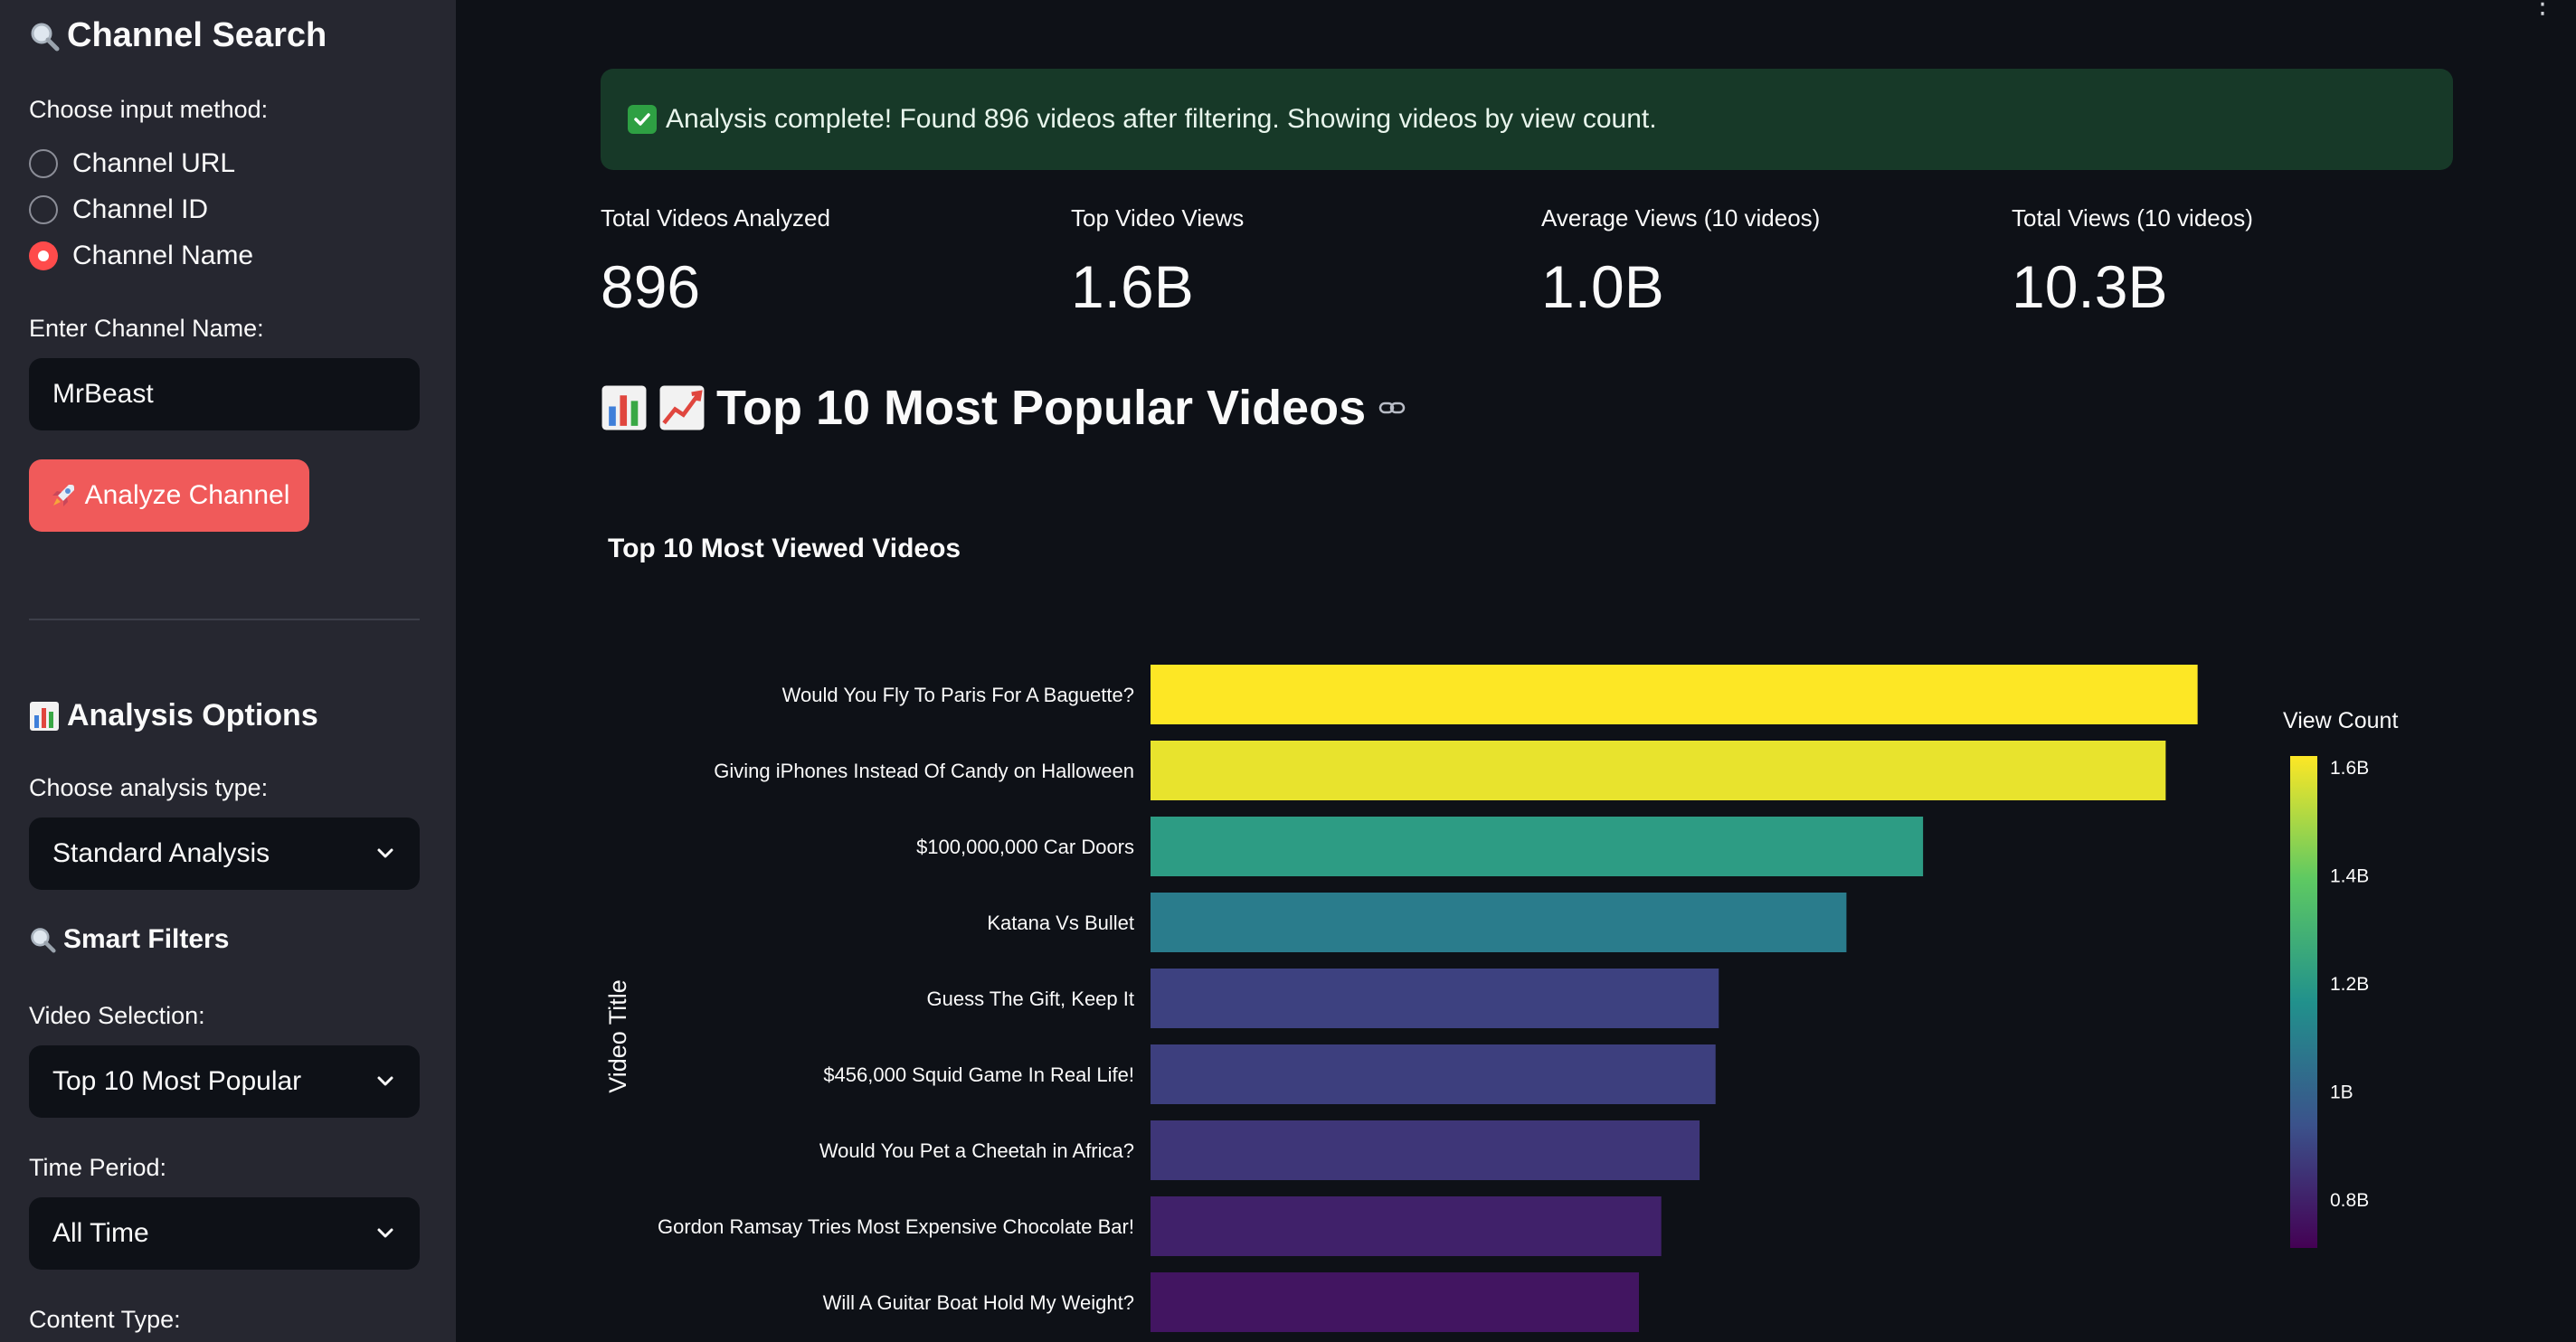 This screenshot has height=1342, width=2576. Describe the element at coordinates (2349, 769) in the screenshot. I see `colorbar-tick-label: 1.6B` at that location.